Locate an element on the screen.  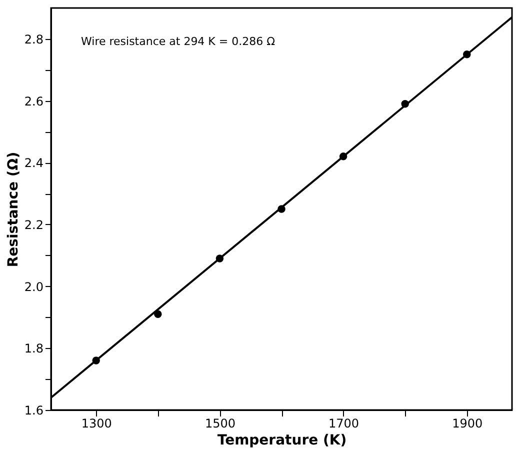
y-tick-label: 2.8 is located at coordinates (34, 39).